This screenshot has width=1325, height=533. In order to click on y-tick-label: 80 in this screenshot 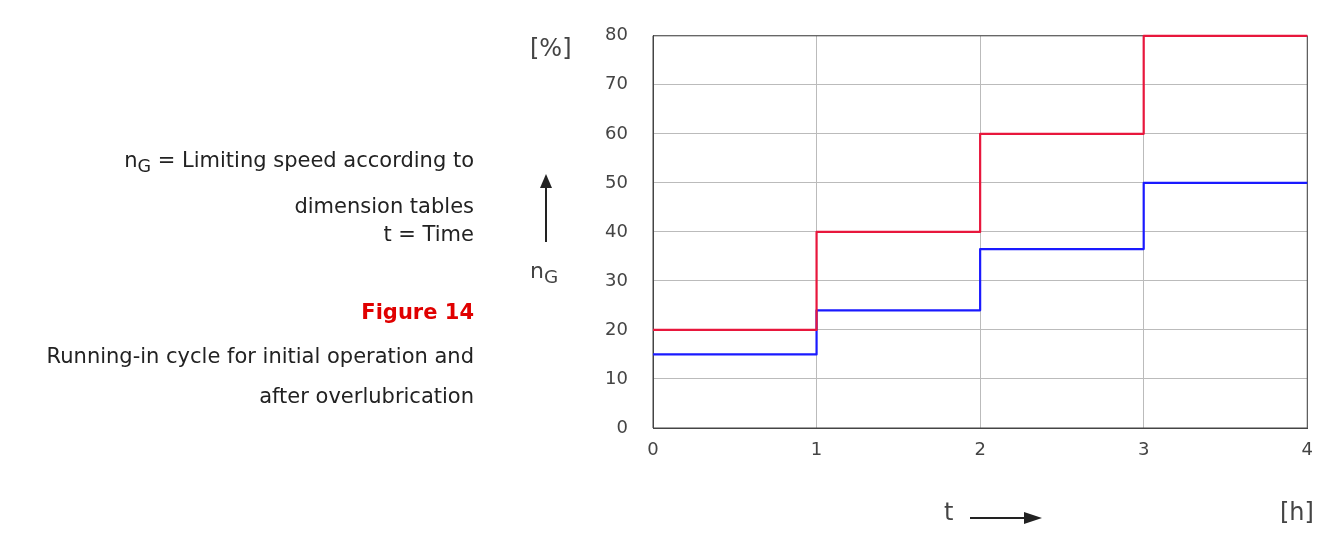, I will do `click(616, 34)`.